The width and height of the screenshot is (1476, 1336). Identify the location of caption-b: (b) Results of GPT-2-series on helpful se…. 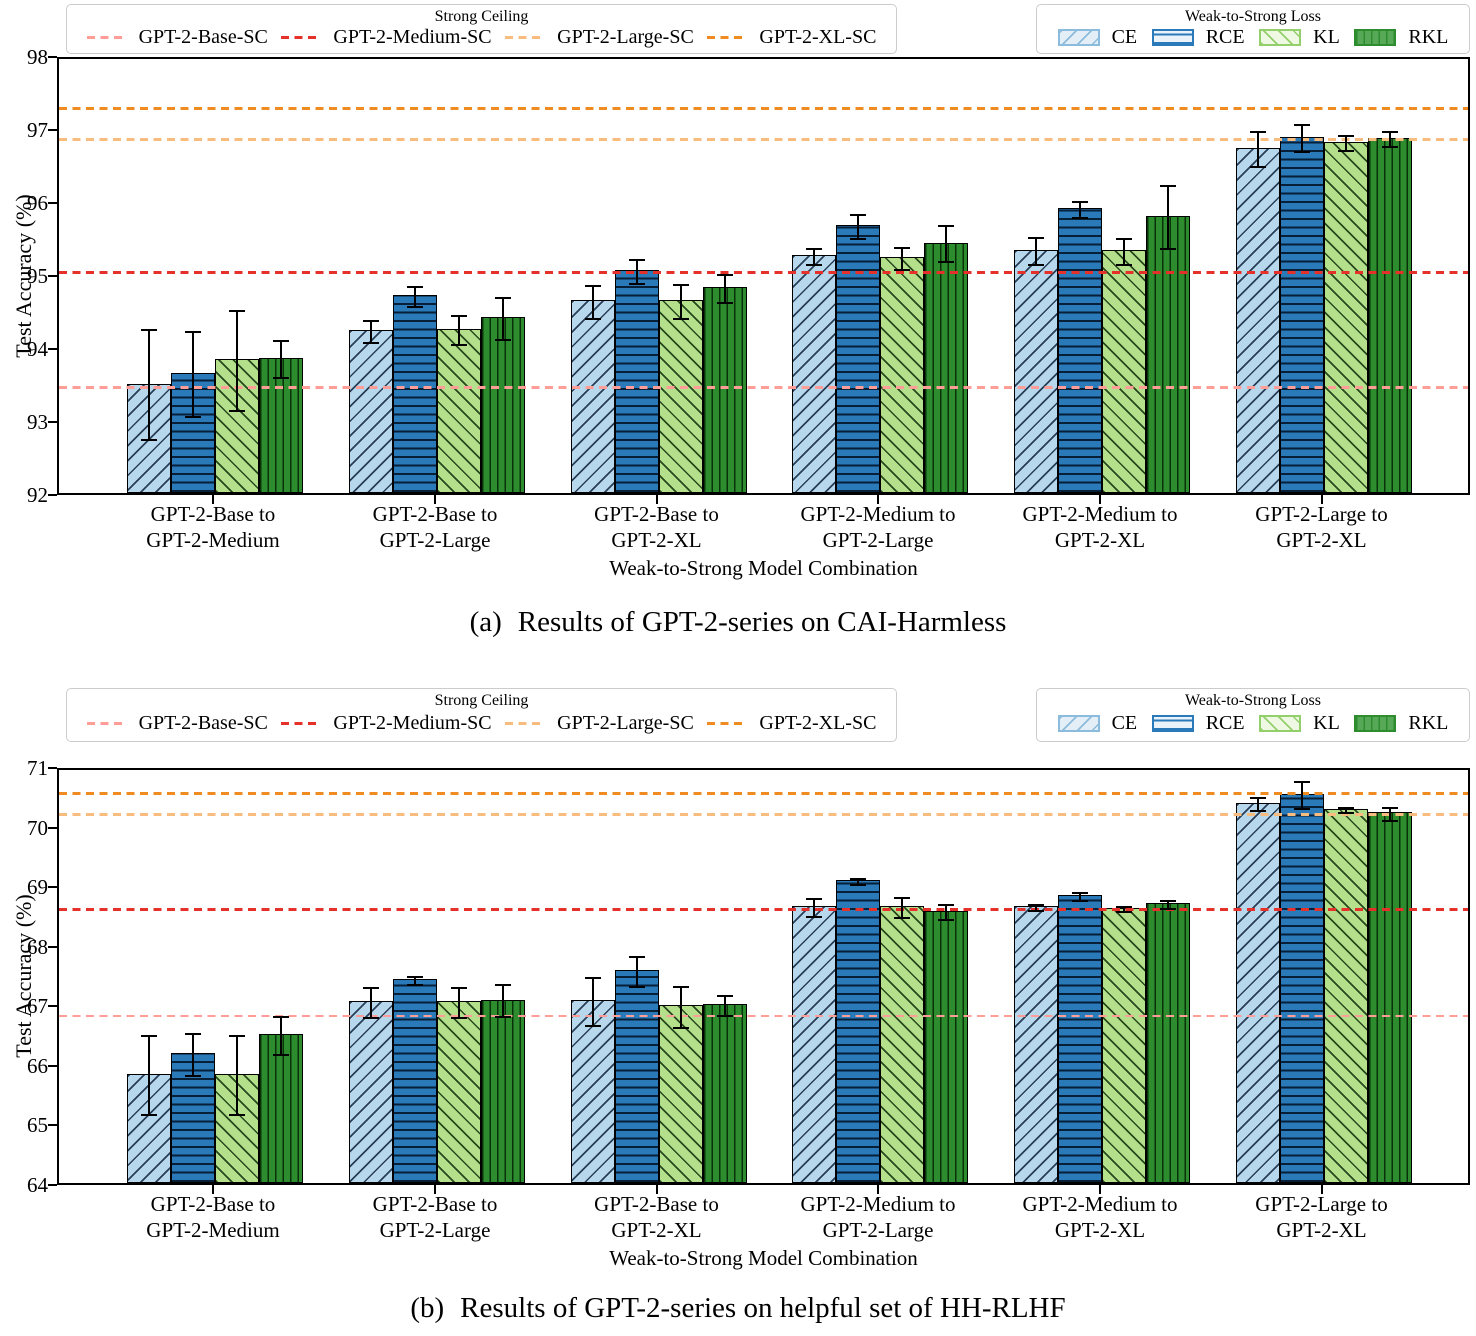
(738, 1308).